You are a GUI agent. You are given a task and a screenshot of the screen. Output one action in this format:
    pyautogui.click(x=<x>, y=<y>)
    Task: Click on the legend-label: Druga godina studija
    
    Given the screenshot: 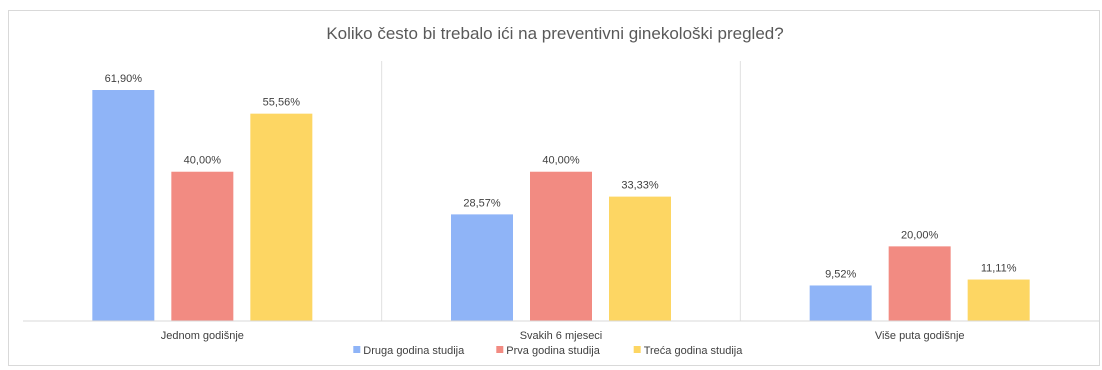 What is the action you would take?
    pyautogui.click(x=414, y=351)
    